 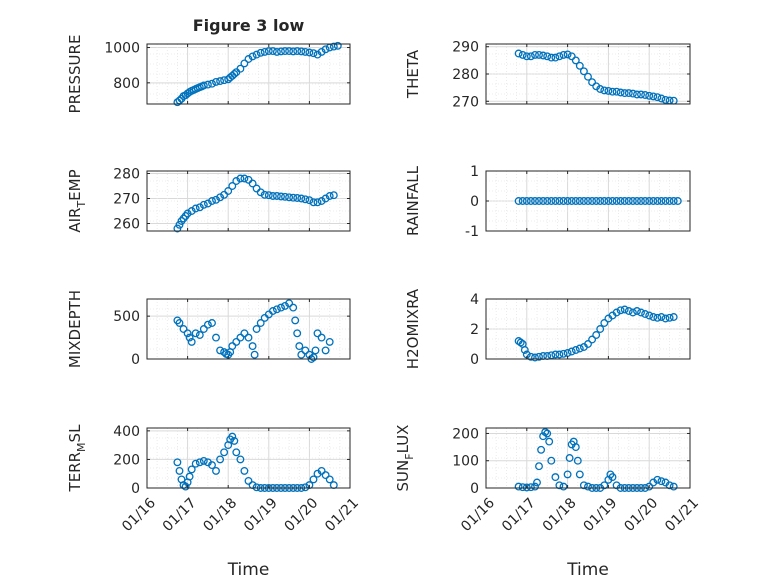 I want to click on y-axis-label: SUNFLUX, so click(x=405, y=458).